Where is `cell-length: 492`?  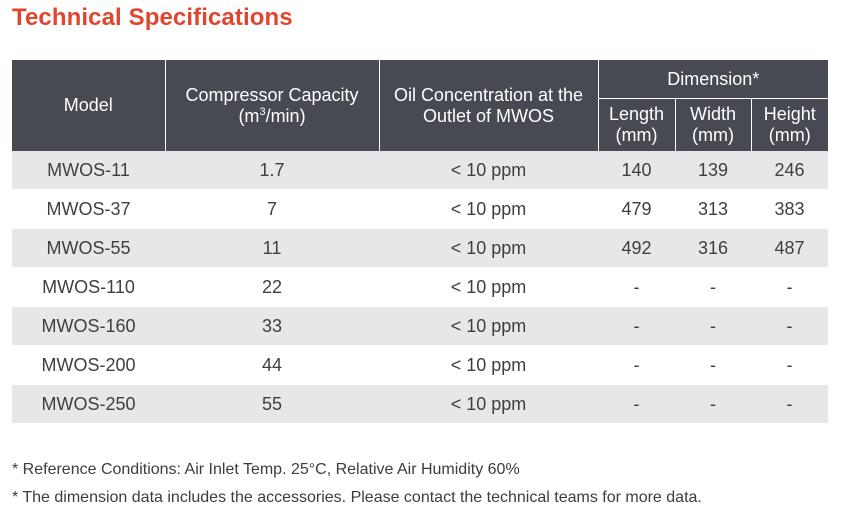 cell-length: 492 is located at coordinates (636, 248).